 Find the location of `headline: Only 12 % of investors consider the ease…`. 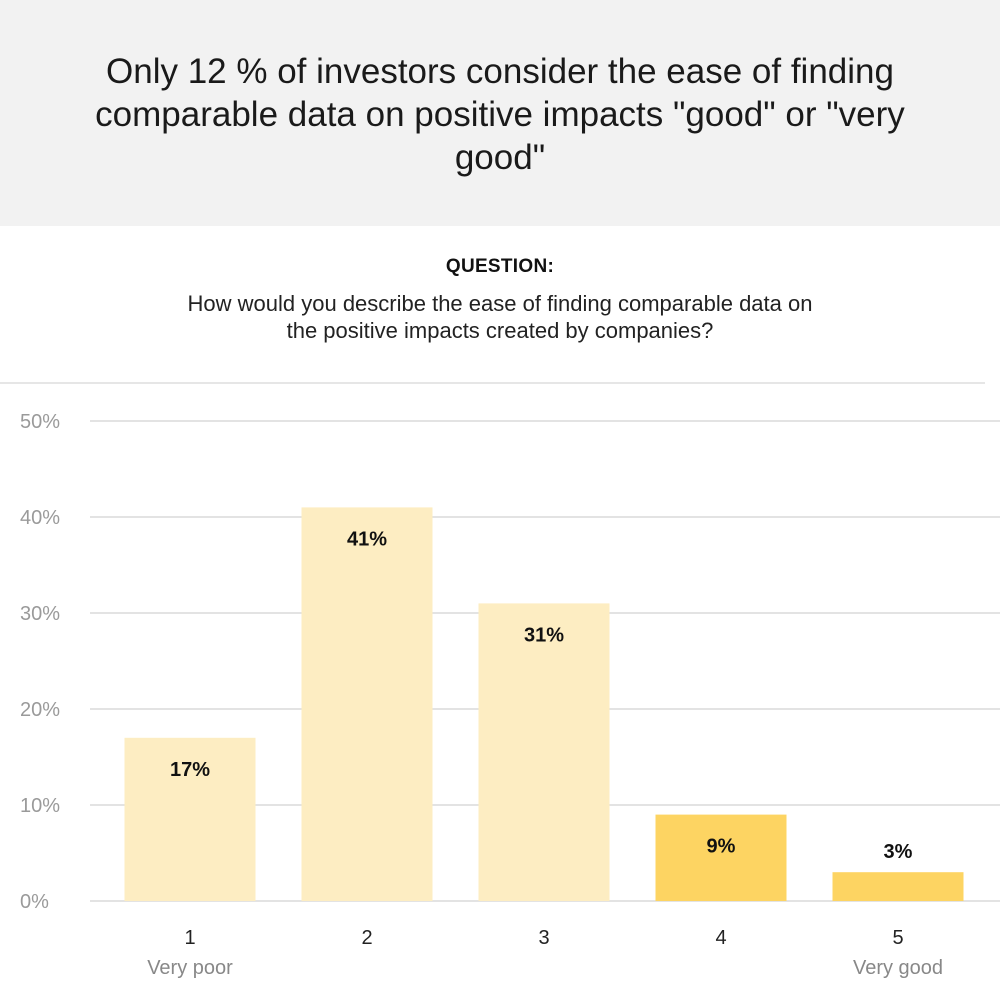

headline: Only 12 % of investors consider the ease… is located at coordinates (500, 114).